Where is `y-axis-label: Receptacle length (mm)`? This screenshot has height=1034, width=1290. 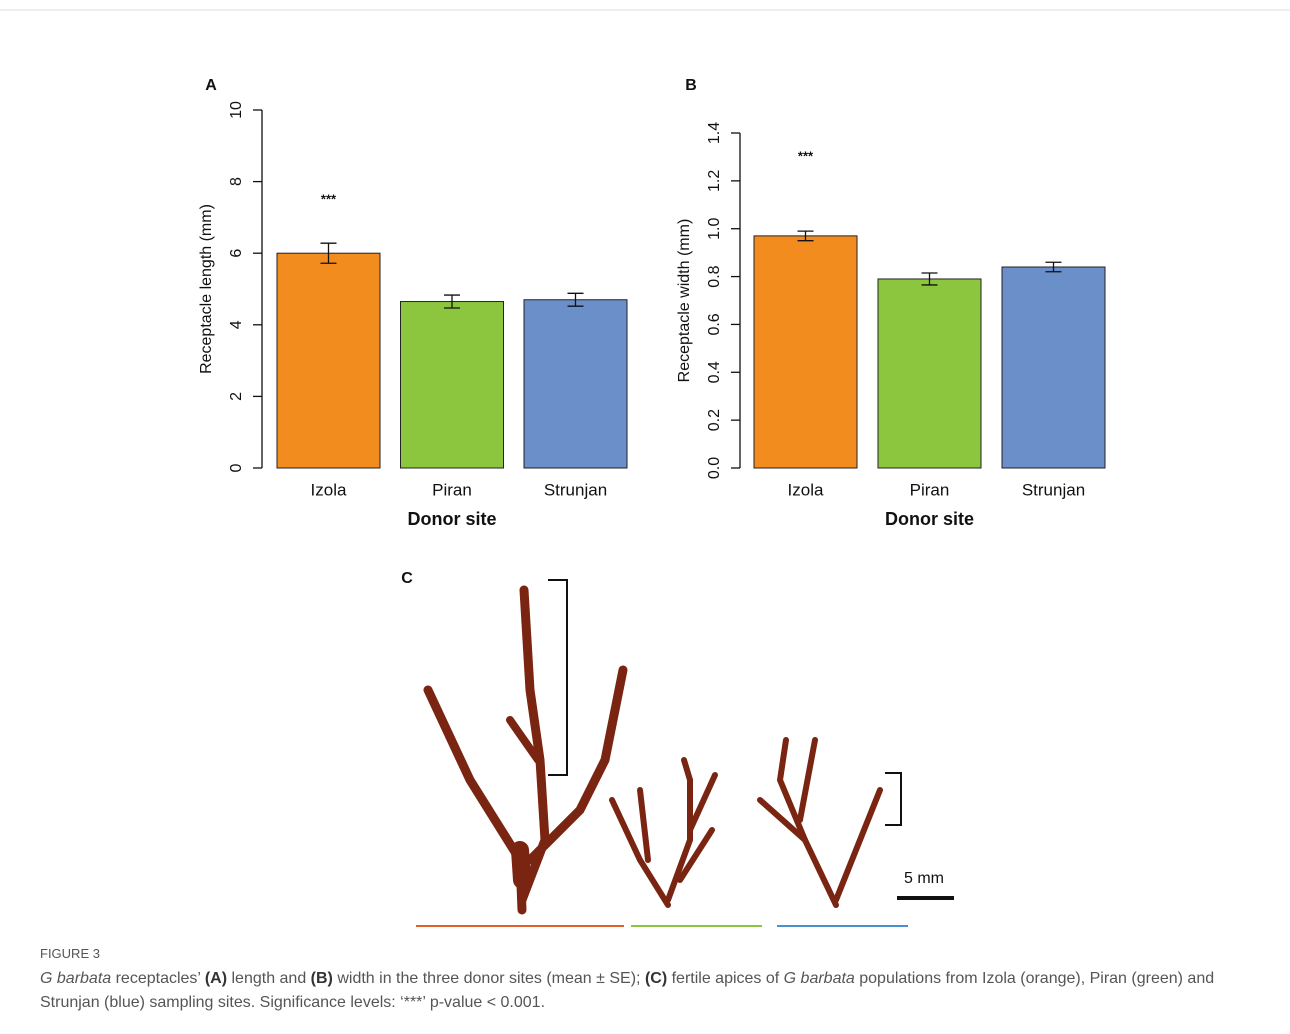
y-axis-label: Receptacle length (mm) is located at coordinates (206, 289).